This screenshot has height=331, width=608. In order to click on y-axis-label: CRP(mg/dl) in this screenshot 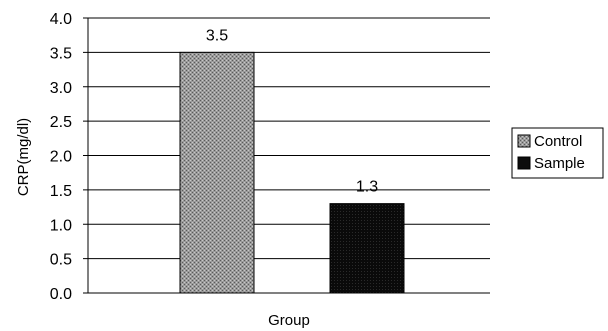, I will do `click(23, 157)`.